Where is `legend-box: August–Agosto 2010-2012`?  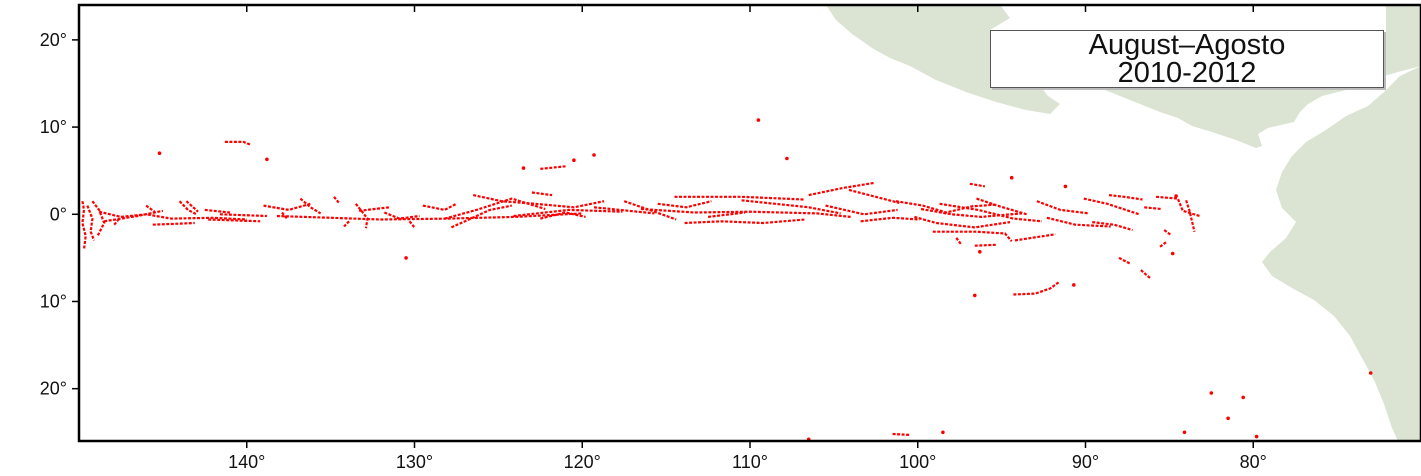 legend-box: August–Agosto 2010-2012 is located at coordinates (1187, 59).